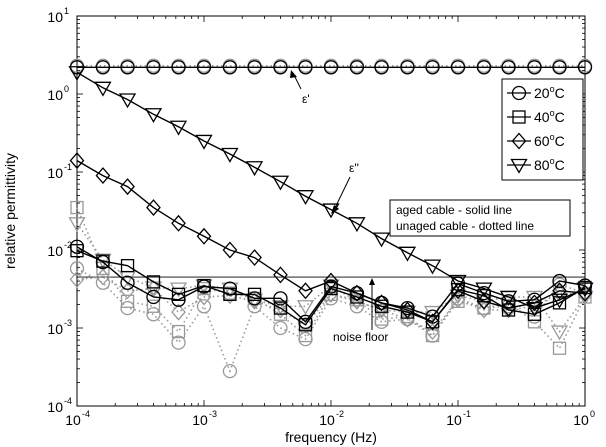  Describe the element at coordinates (549, 164) in the screenshot. I see `legend-label: 80oC` at that location.